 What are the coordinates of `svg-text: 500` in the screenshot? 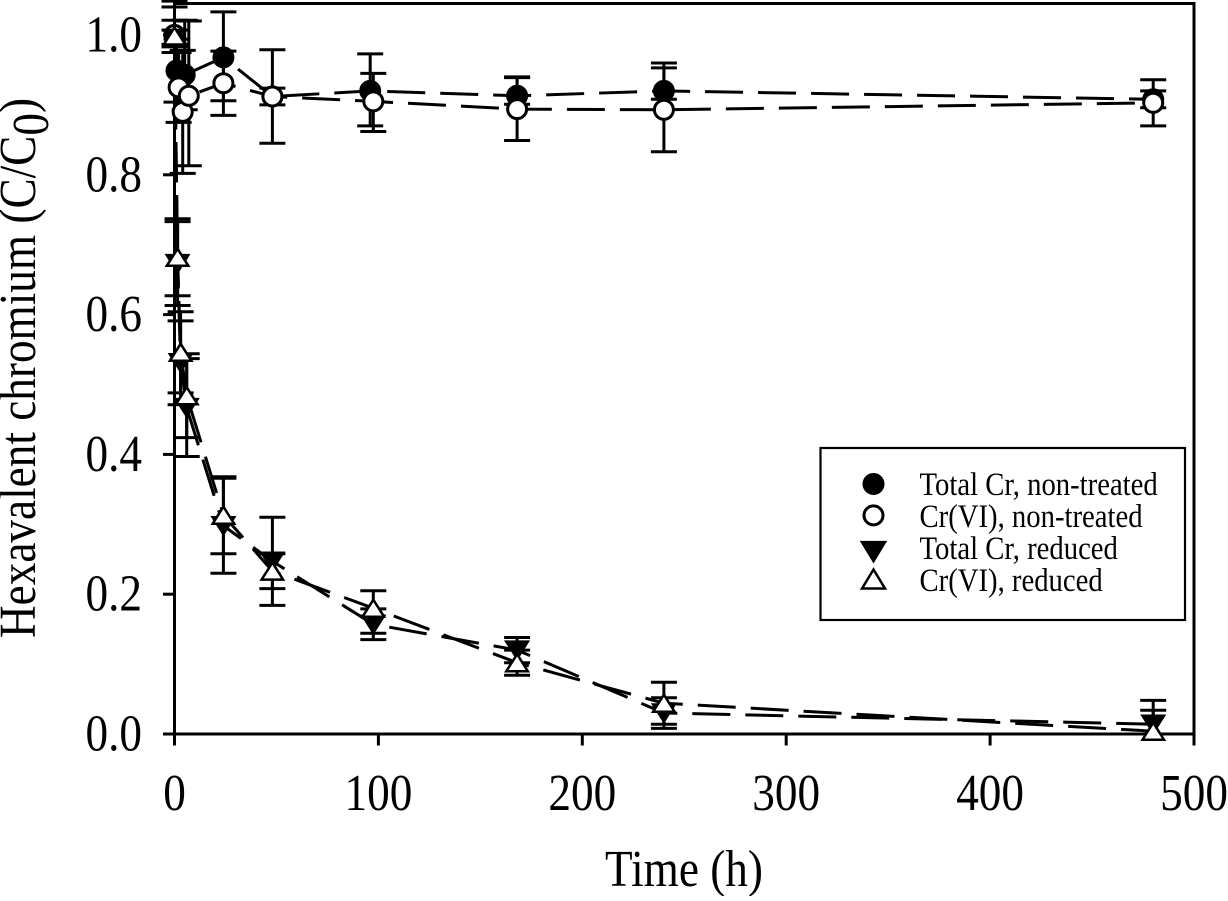 It's located at (1194, 793).